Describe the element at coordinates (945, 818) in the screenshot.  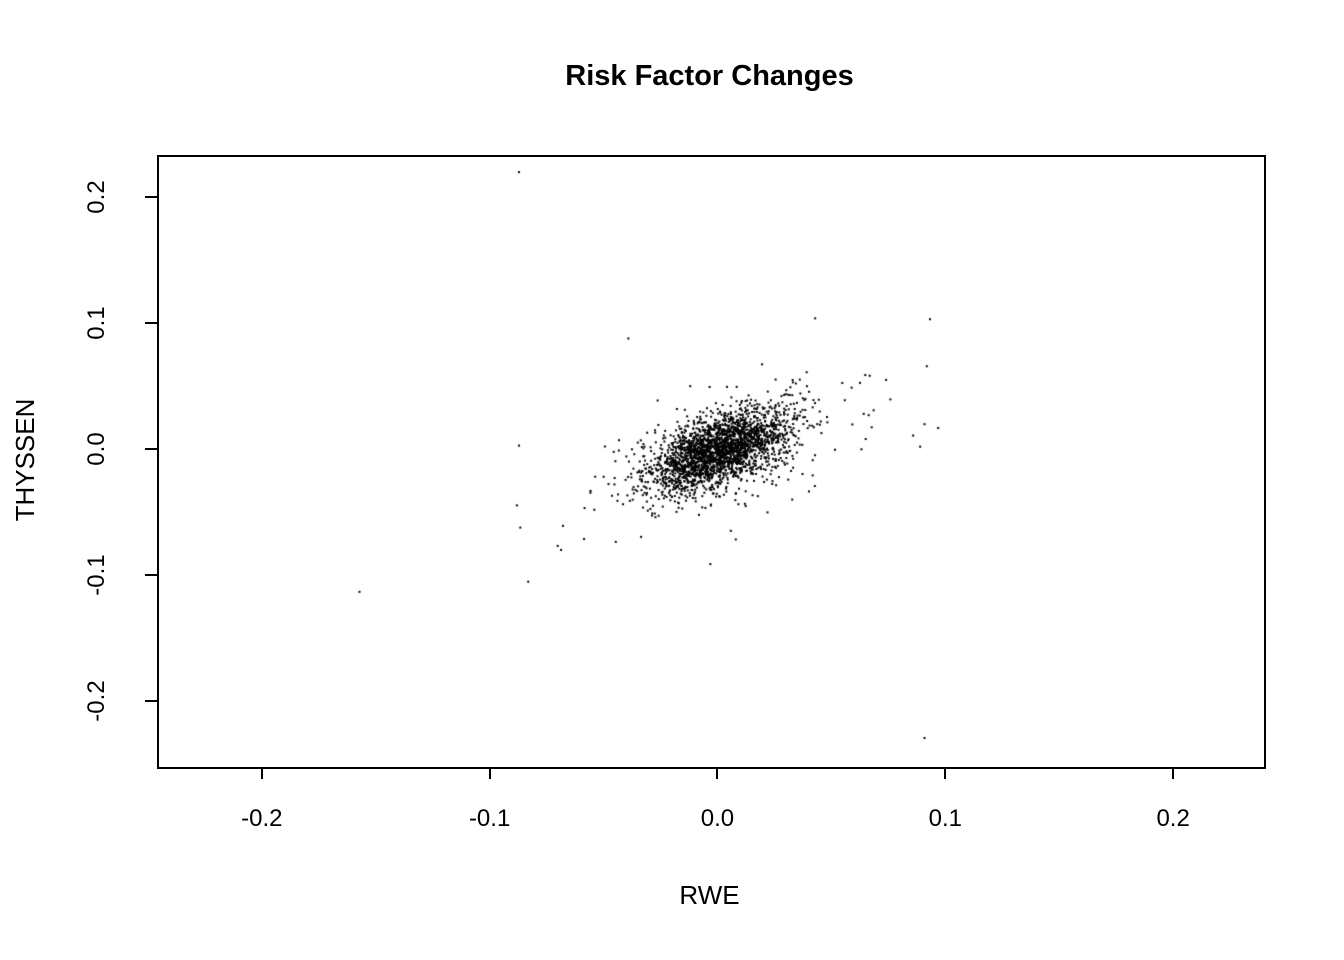
I see `x-tick-label: 0.1` at that location.